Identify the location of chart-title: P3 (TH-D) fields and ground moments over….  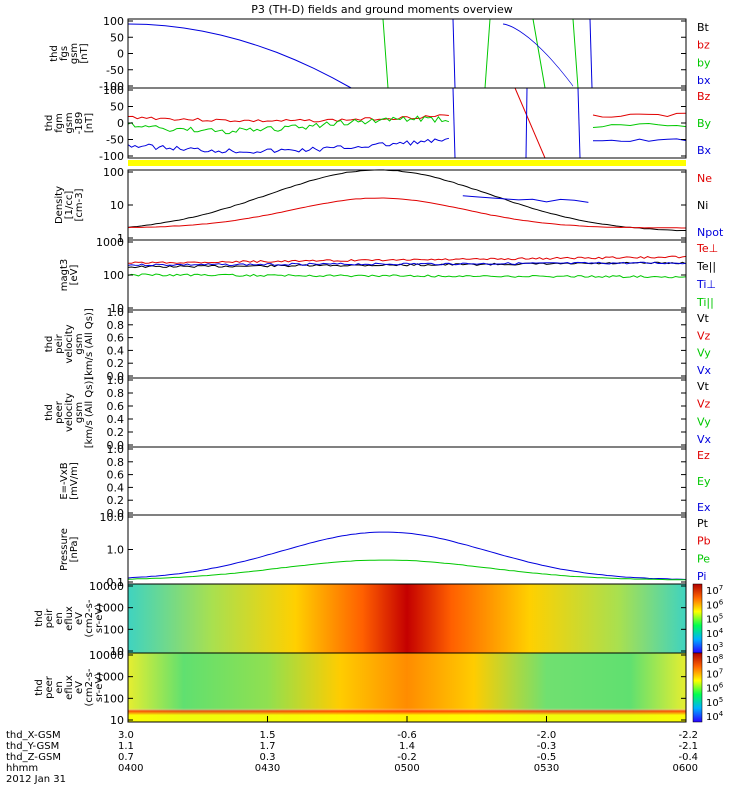
(382, 9).